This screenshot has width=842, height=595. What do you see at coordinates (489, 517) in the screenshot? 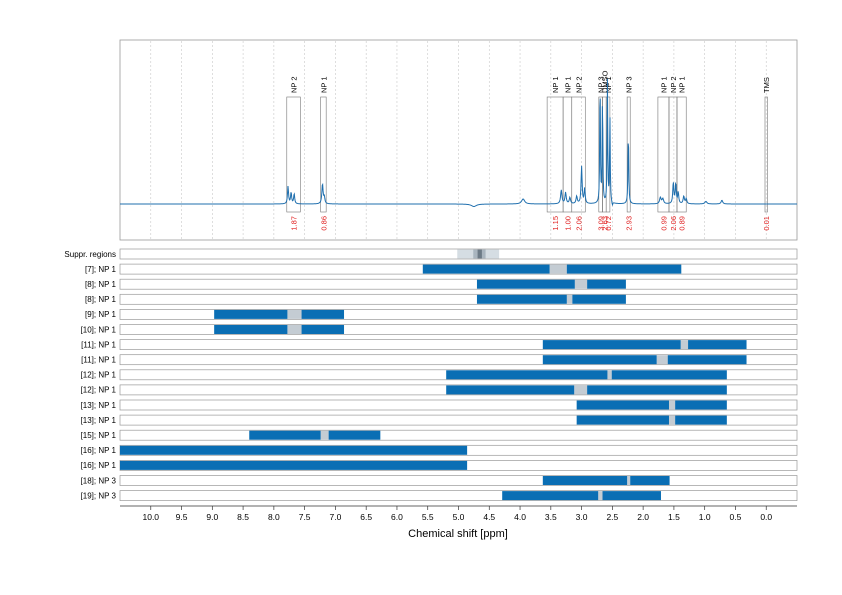
I see `x-tick-label: 4.5` at bounding box center [489, 517].